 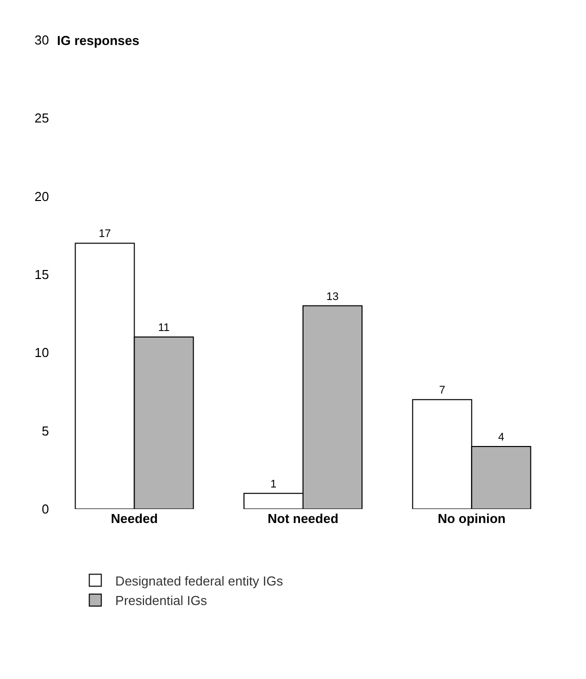 I want to click on y-tick-label: 0, so click(x=45, y=509).